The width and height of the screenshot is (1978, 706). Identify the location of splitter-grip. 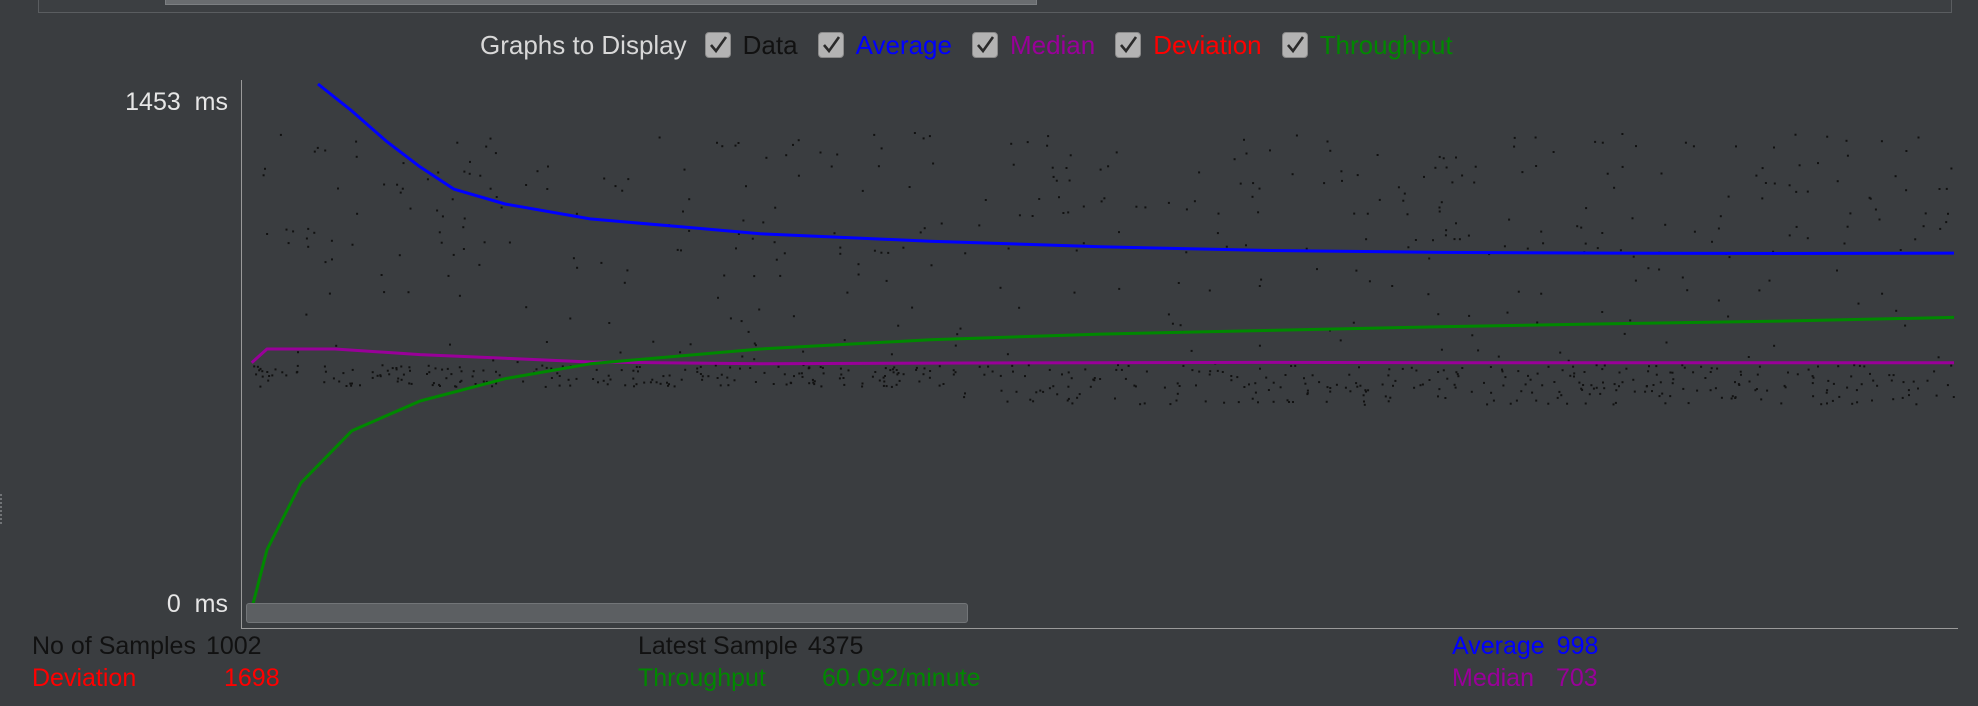
(3, 509).